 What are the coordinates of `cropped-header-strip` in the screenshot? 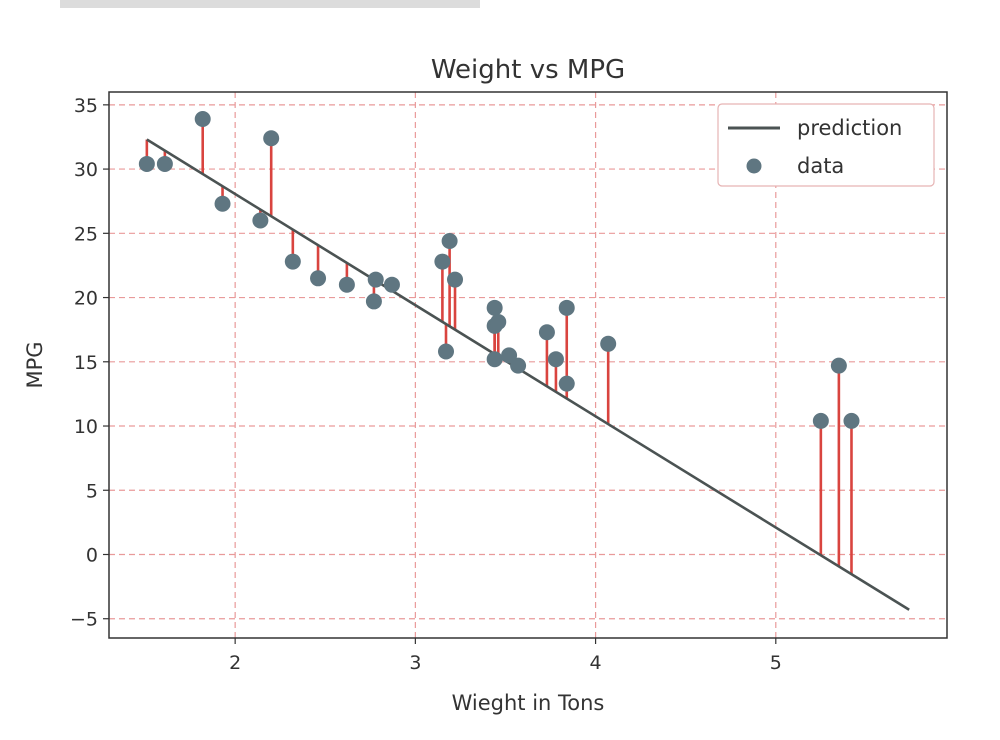 It's located at (270, 4).